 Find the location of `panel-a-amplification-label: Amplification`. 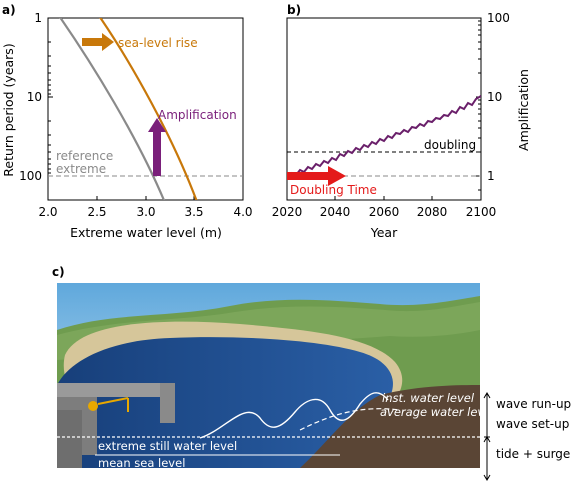

panel-a-amplification-label: Amplification is located at coordinates (197, 115).